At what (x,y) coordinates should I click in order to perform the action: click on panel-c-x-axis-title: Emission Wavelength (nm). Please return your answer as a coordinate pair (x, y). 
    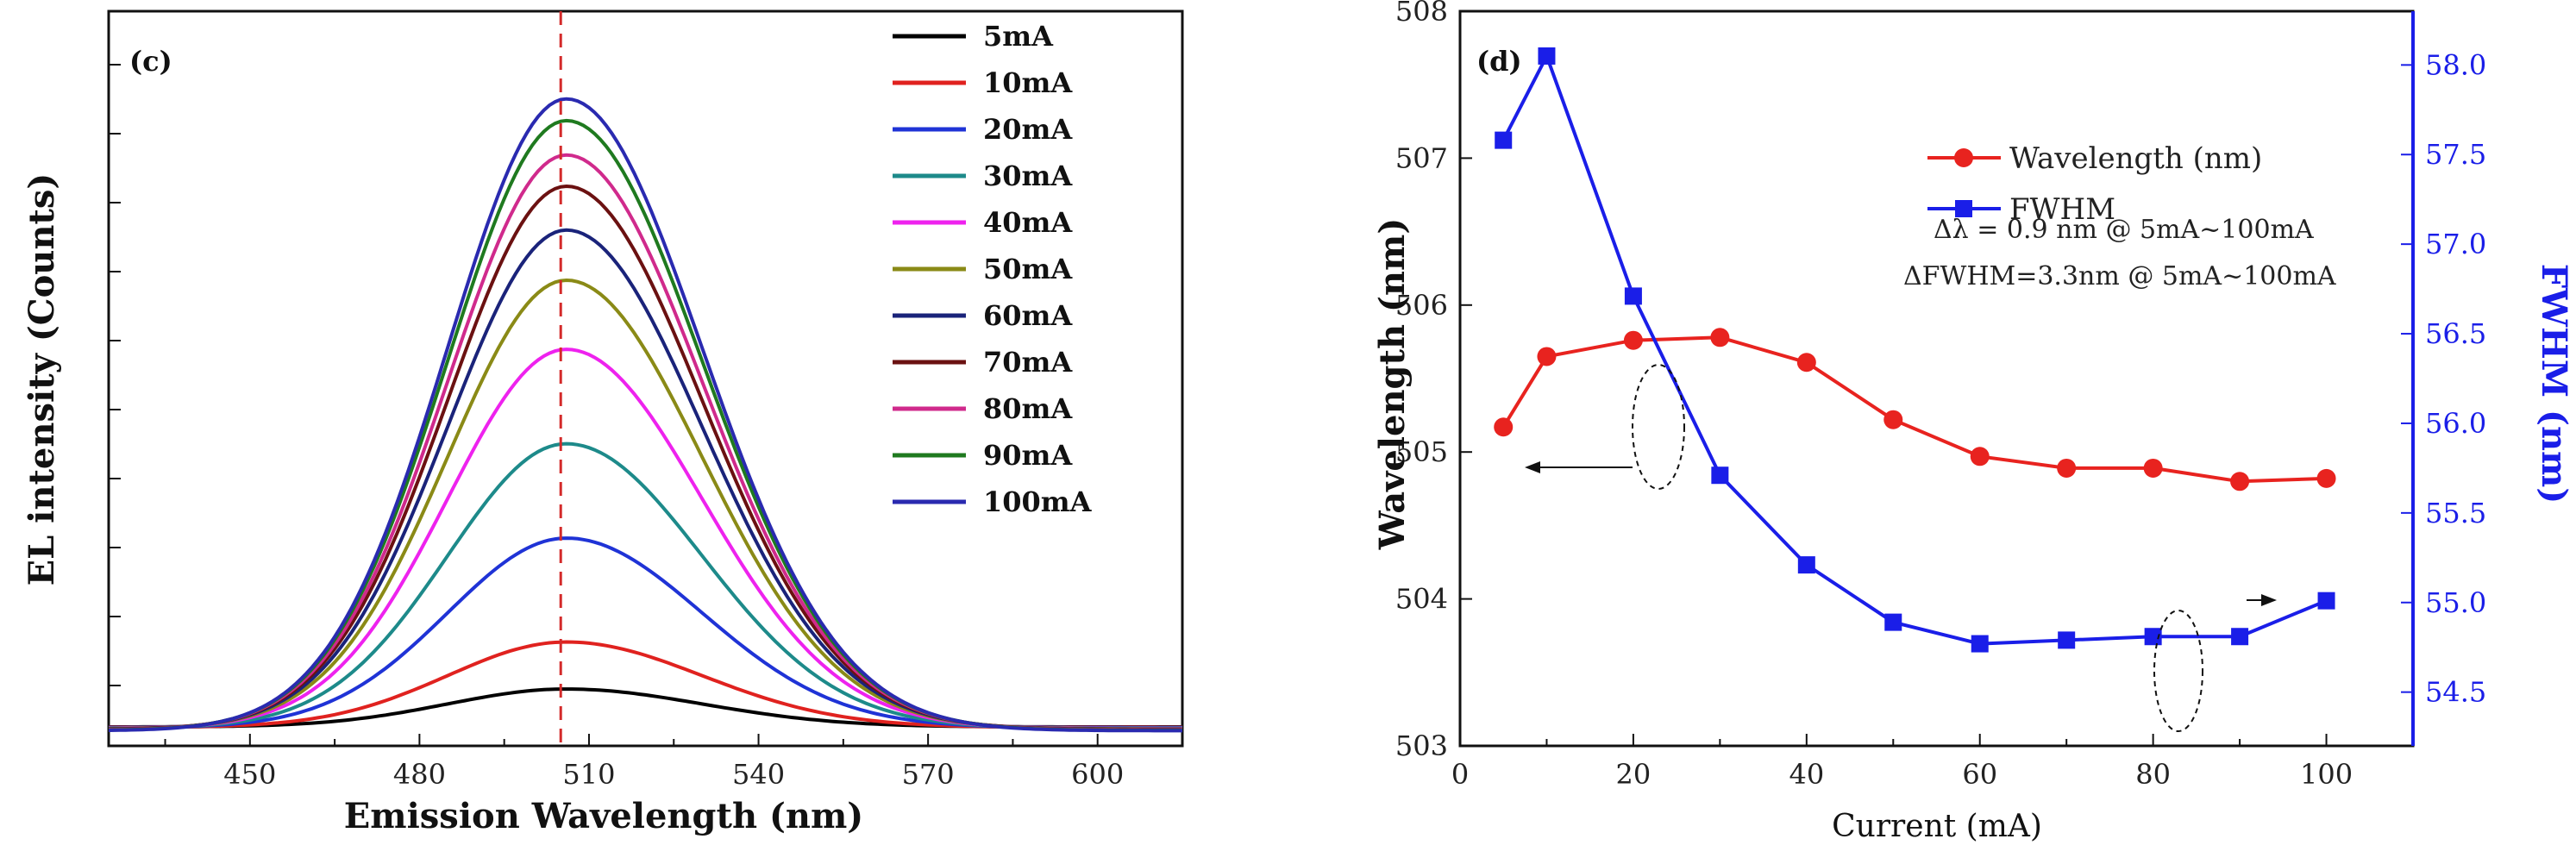
    Looking at the image, I should click on (603, 816).